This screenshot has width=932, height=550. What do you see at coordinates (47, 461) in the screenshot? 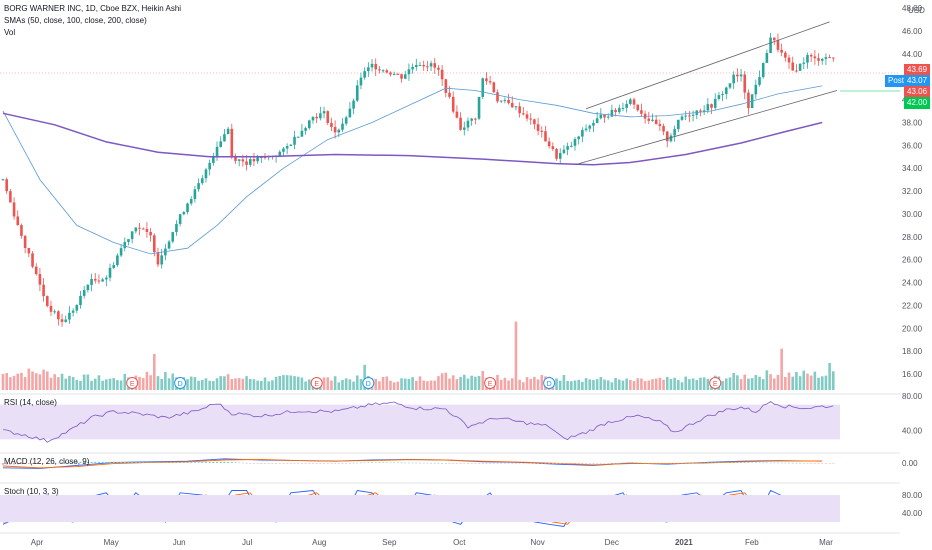
I see `macd-legend: MACD (12, 26, close, 9)` at bounding box center [47, 461].